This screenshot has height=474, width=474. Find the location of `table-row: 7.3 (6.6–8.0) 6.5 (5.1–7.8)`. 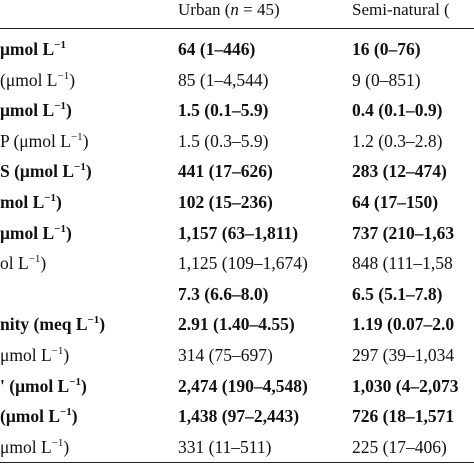

table-row: 7.3 (6.6–8.0) 6.5 (5.1–7.8) is located at coordinates (237, 294).